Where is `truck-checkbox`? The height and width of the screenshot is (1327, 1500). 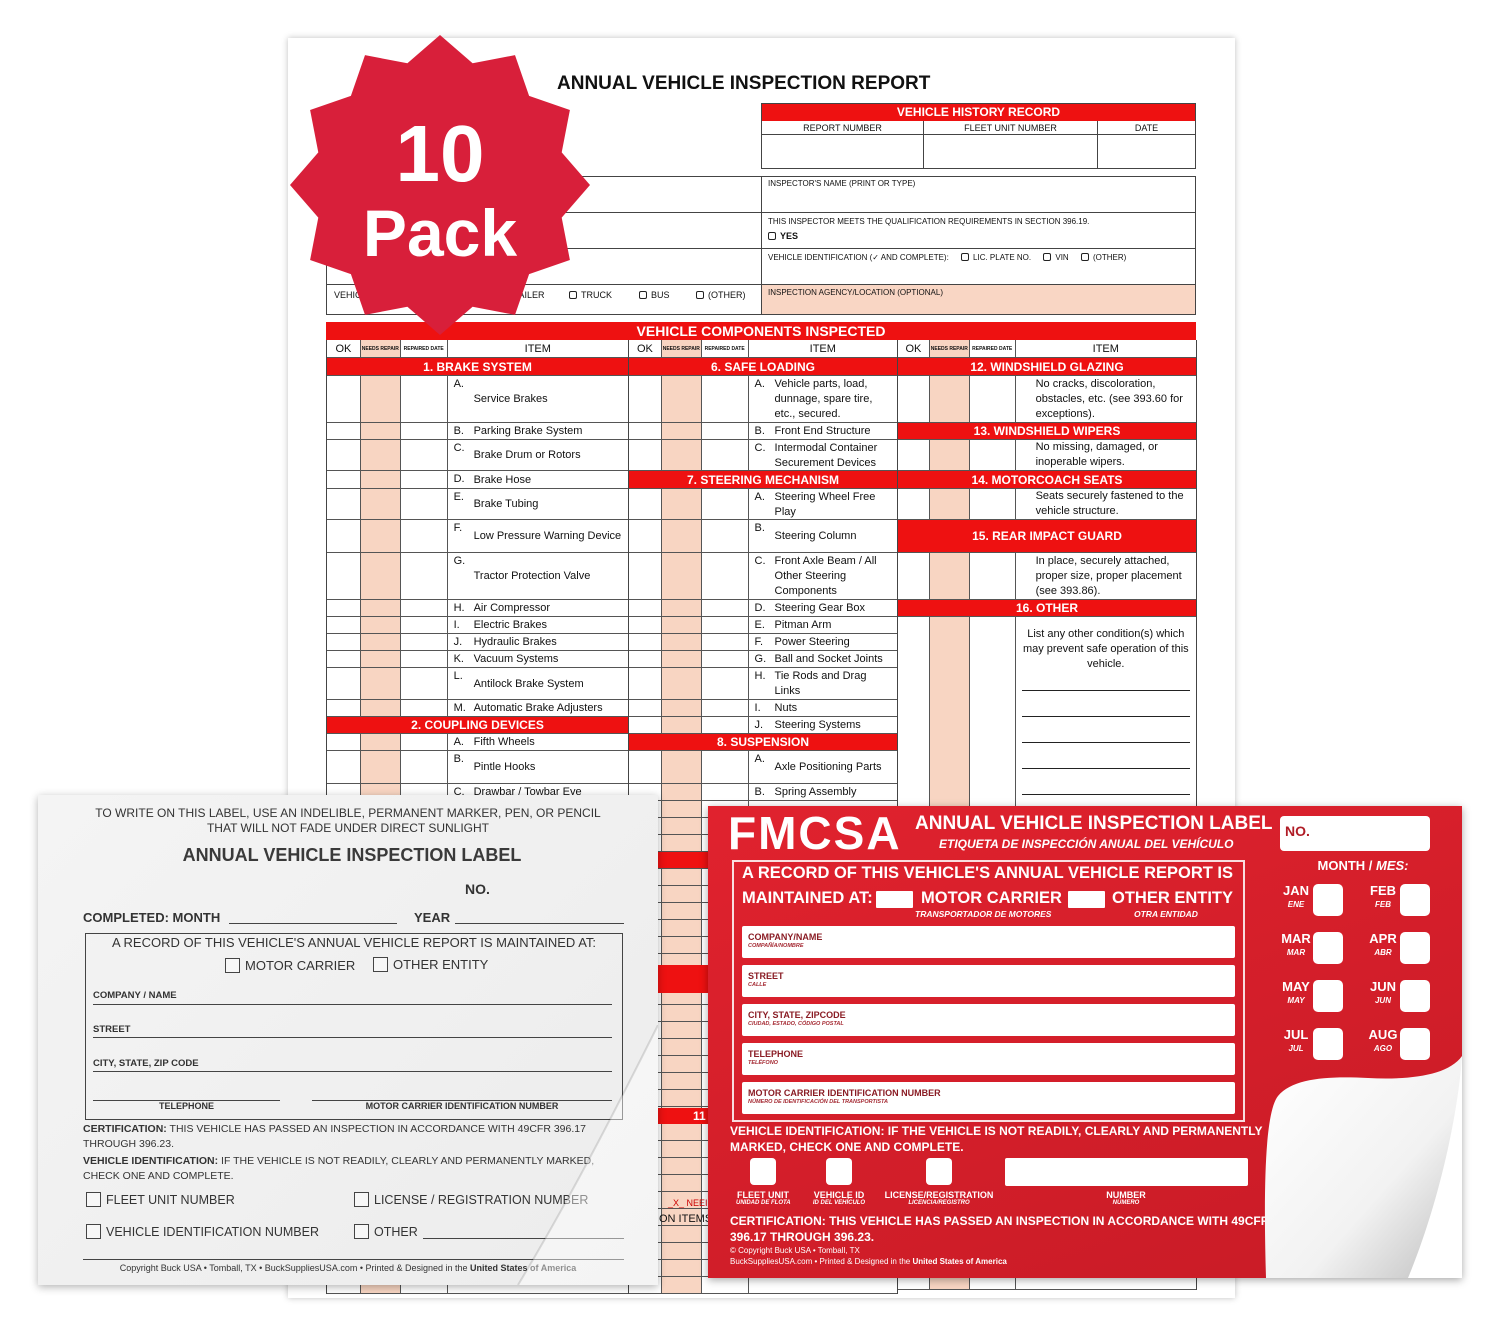
truck-checkbox is located at coordinates (573, 295).